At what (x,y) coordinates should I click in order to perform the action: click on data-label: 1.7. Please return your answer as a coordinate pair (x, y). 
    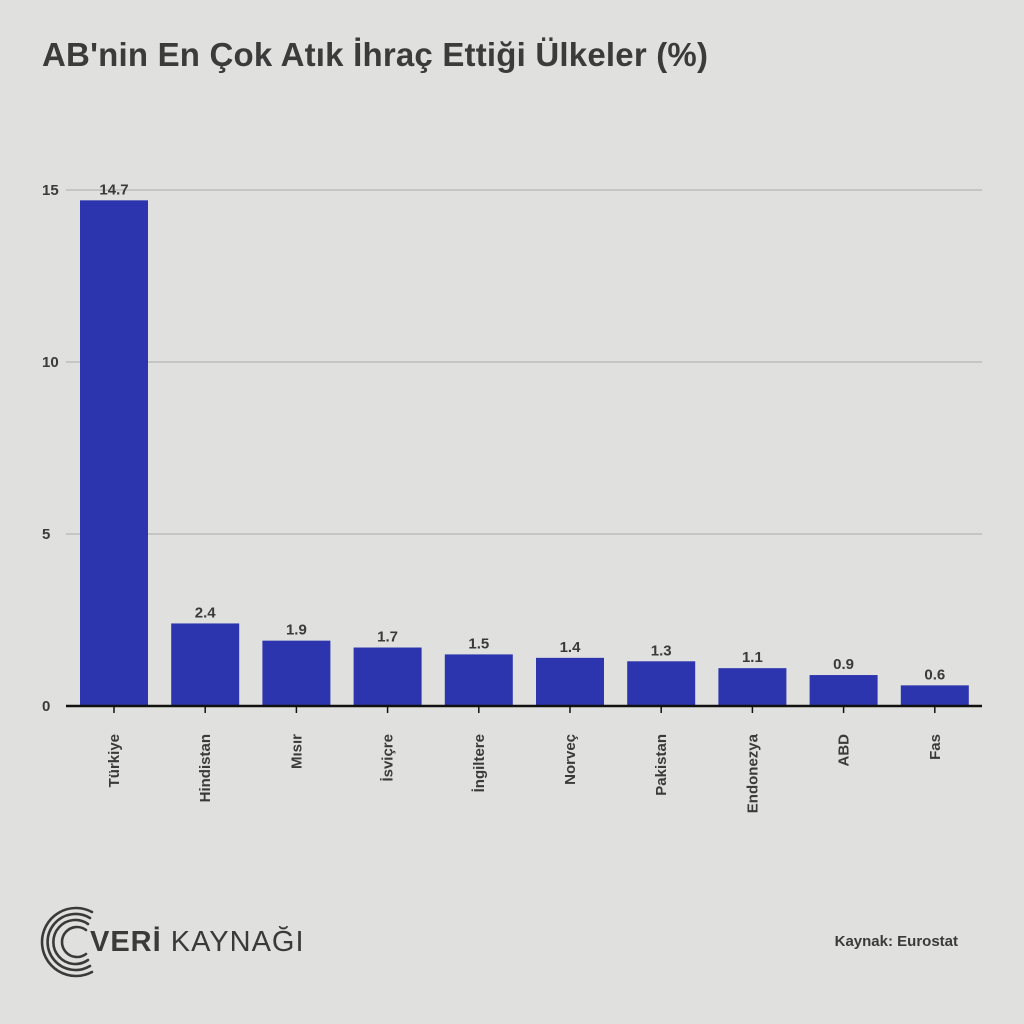
    Looking at the image, I should click on (387, 637).